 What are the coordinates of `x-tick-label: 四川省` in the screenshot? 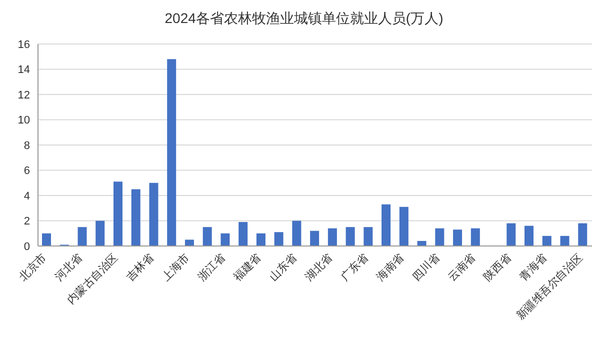 It's located at (426, 267).